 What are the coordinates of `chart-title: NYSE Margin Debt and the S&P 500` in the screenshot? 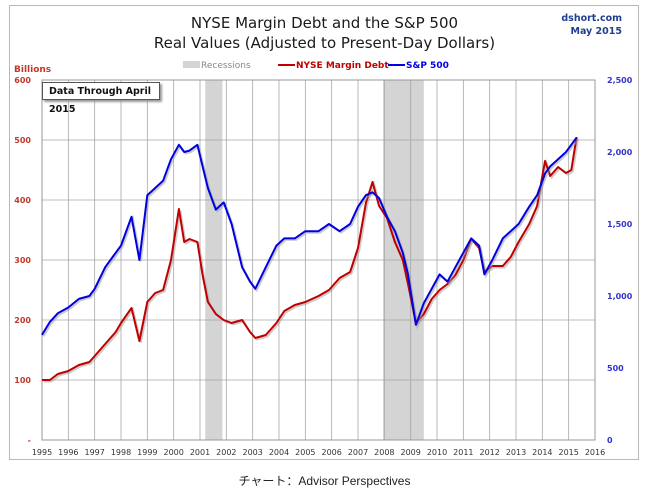 It's located at (324, 23).